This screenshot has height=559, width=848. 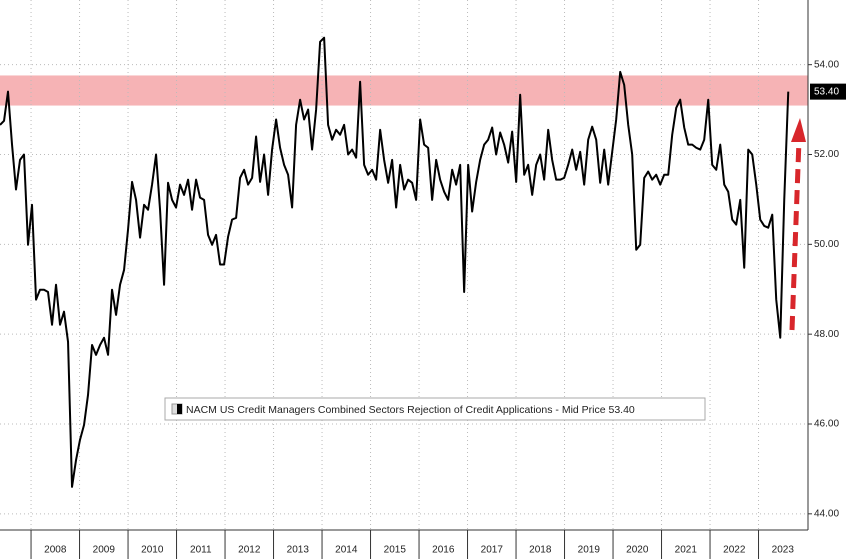 What do you see at coordinates (249, 550) in the screenshot?
I see `x-tick-label: 2012` at bounding box center [249, 550].